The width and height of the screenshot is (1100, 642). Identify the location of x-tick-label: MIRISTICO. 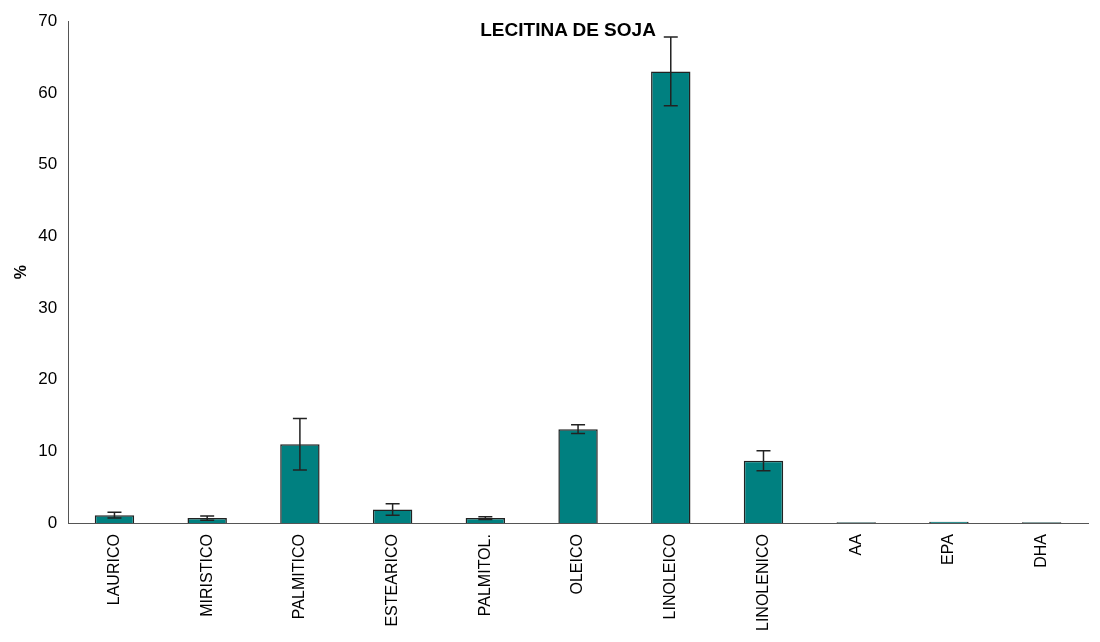
(206, 575).